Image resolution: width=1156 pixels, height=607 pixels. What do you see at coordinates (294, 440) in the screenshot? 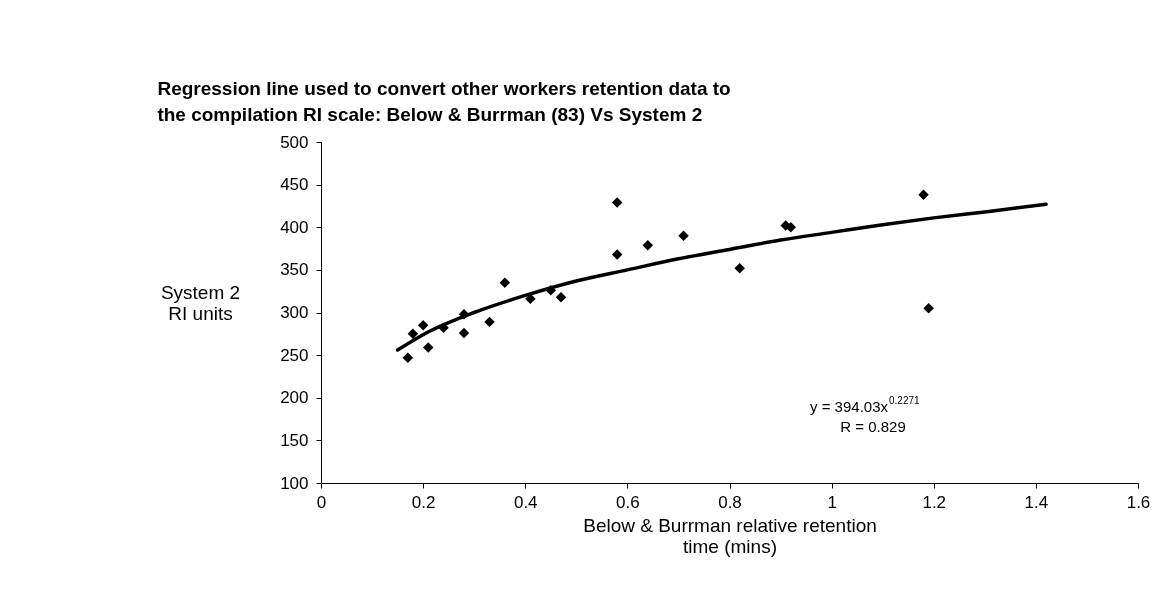
I see `y-tick-label: 150` at bounding box center [294, 440].